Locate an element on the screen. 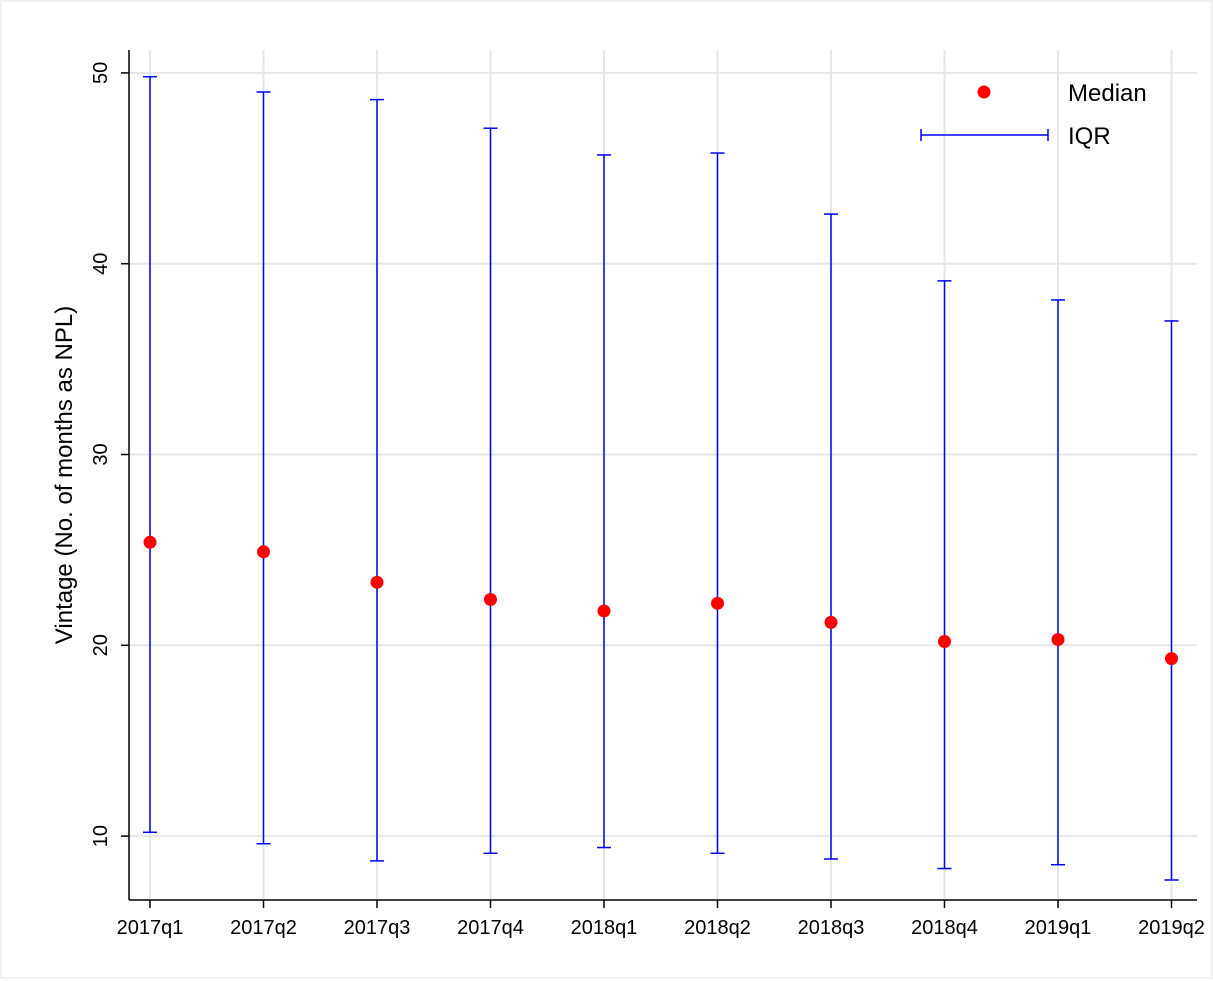 The image size is (1213, 981). y-tick-label: 50 is located at coordinates (101, 73).